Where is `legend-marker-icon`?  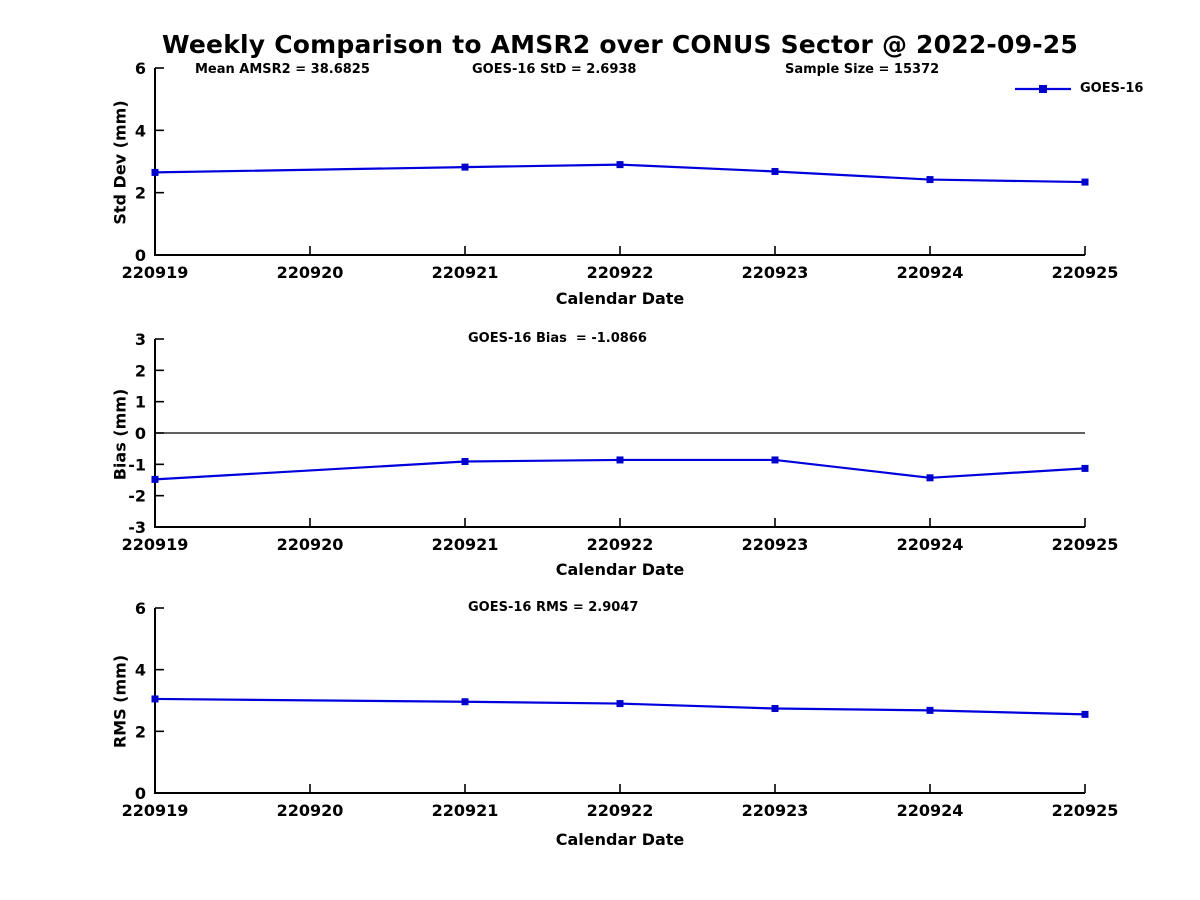 legend-marker-icon is located at coordinates (1043, 88).